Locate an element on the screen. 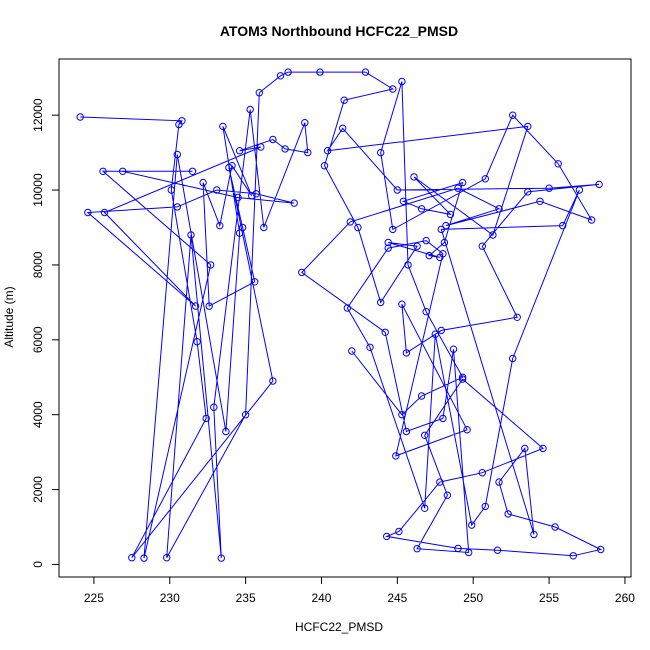 The image size is (650, 650). chart-title: ATOM3 Northbound HCFC22_PMSD is located at coordinates (339, 31).